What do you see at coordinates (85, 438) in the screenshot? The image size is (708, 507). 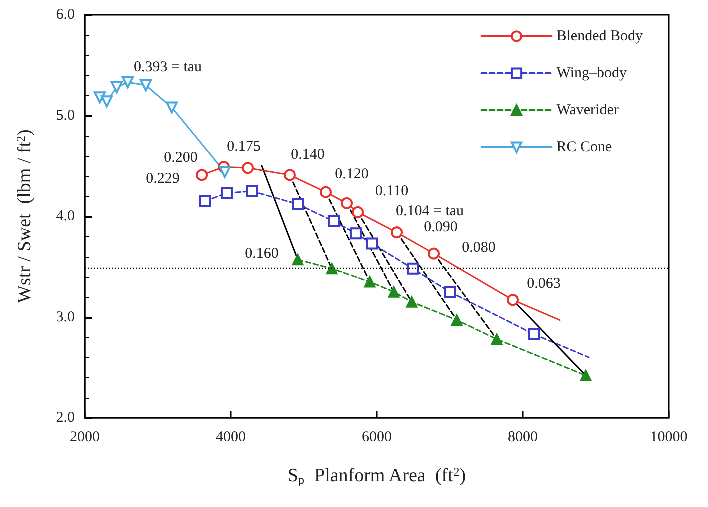 I see `x-tick-label: 2000` at bounding box center [85, 438].